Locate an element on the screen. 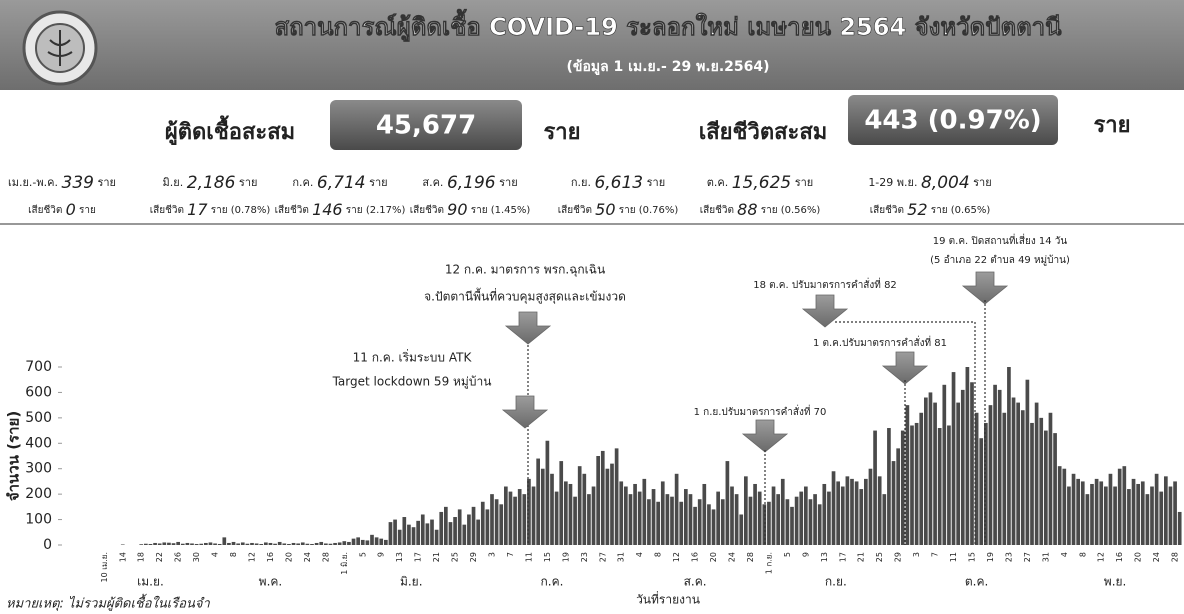 Image resolution: width=1184 pixels, height=614 pixels. subtitle: (ข้อมูล 1 เม.ย.- 29 พ.ย.2564) is located at coordinates (668, 67).